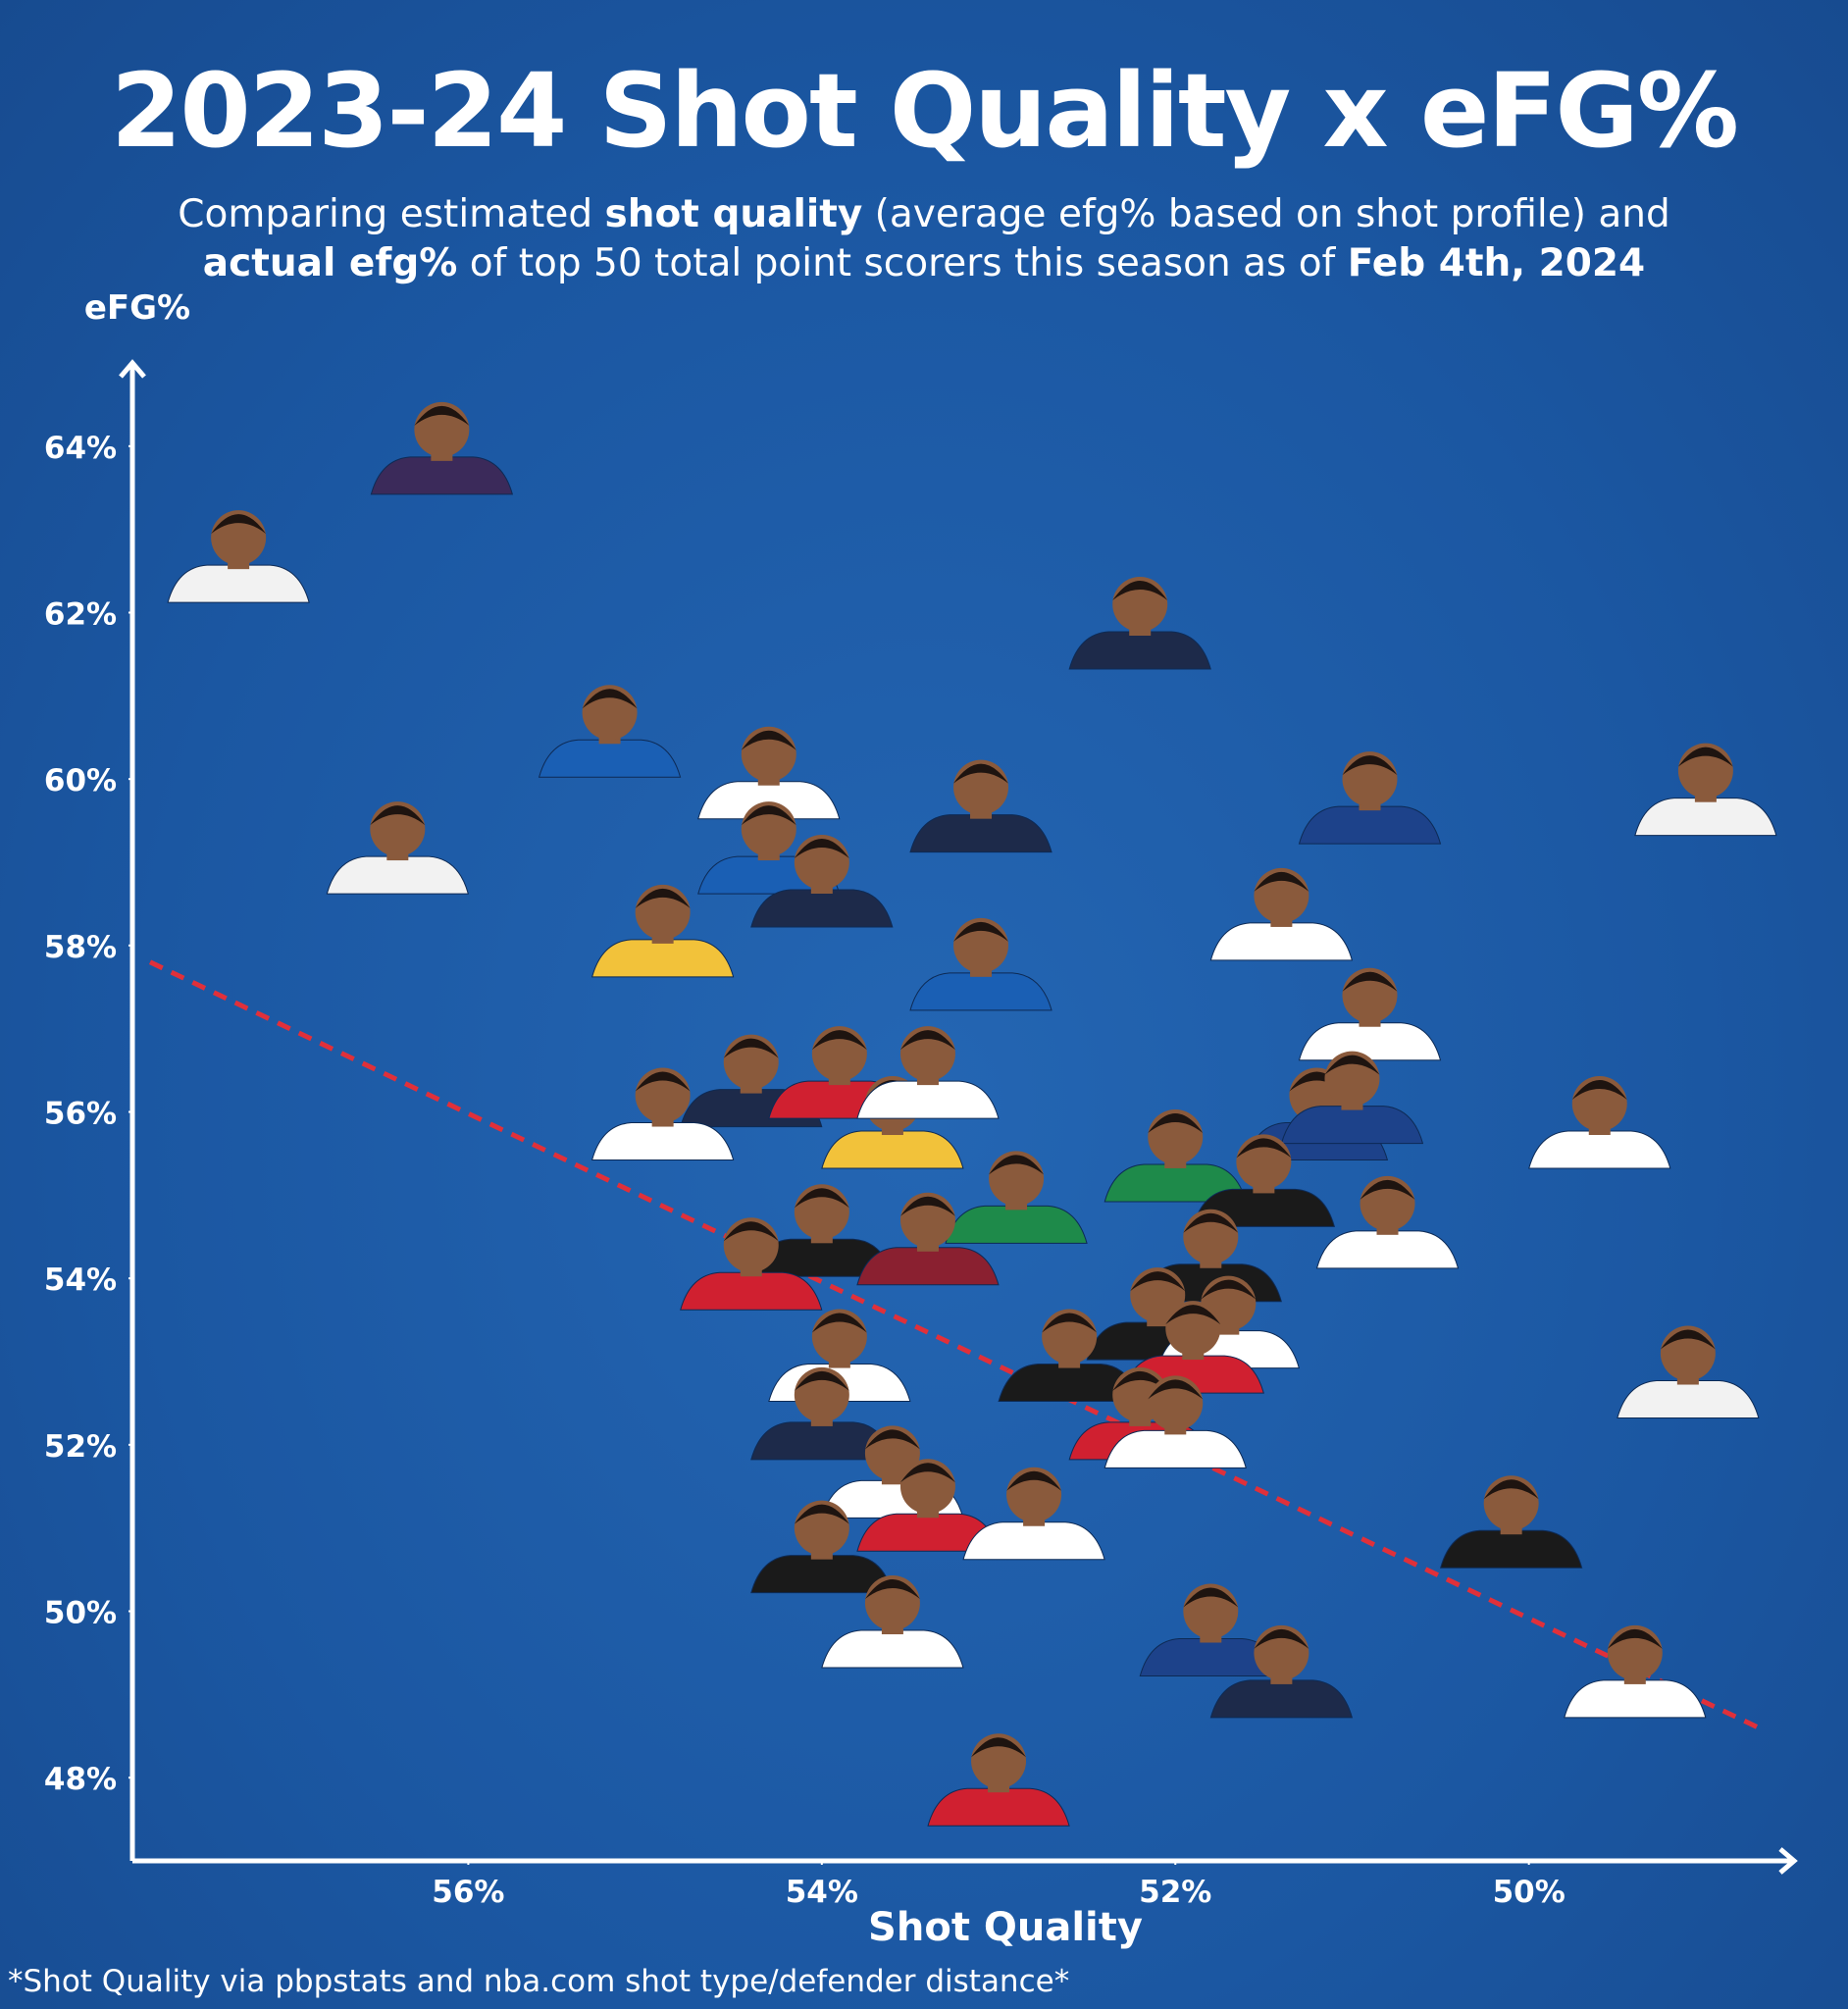 This screenshot has width=1848, height=2009. Describe the element at coordinates (80, 1280) in the screenshot. I see `y-tick-label: 54%` at that location.